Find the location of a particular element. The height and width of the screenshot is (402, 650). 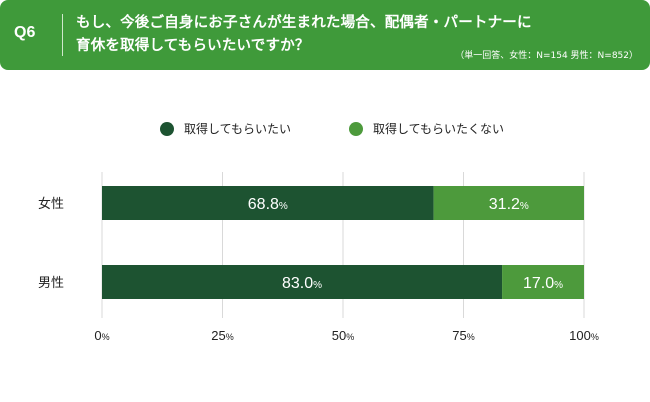

data-label-0-1: 31.2% is located at coordinates (509, 204).